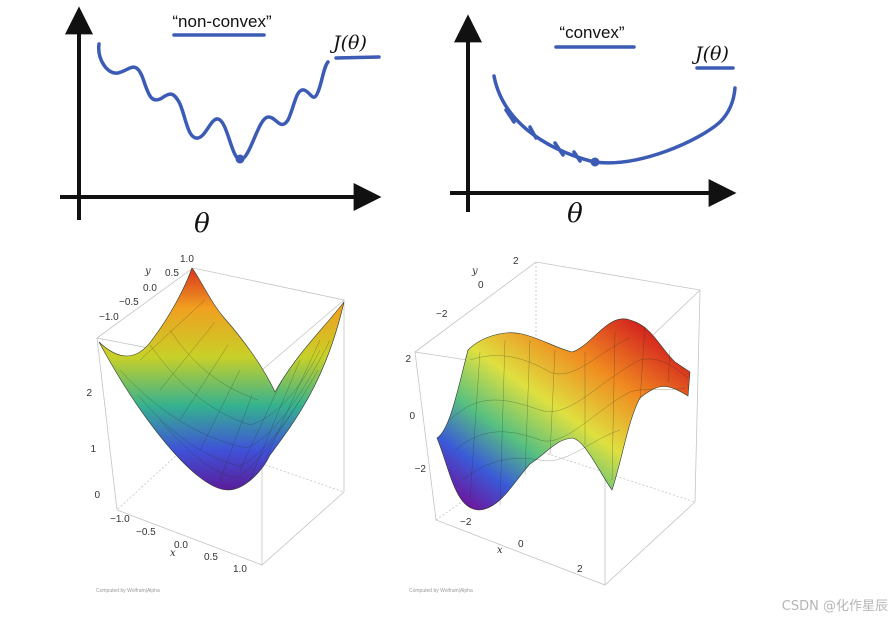  Describe the element at coordinates (834, 606) in the screenshot. I see `csdn-watermark: CSDN @化作星辰` at that location.